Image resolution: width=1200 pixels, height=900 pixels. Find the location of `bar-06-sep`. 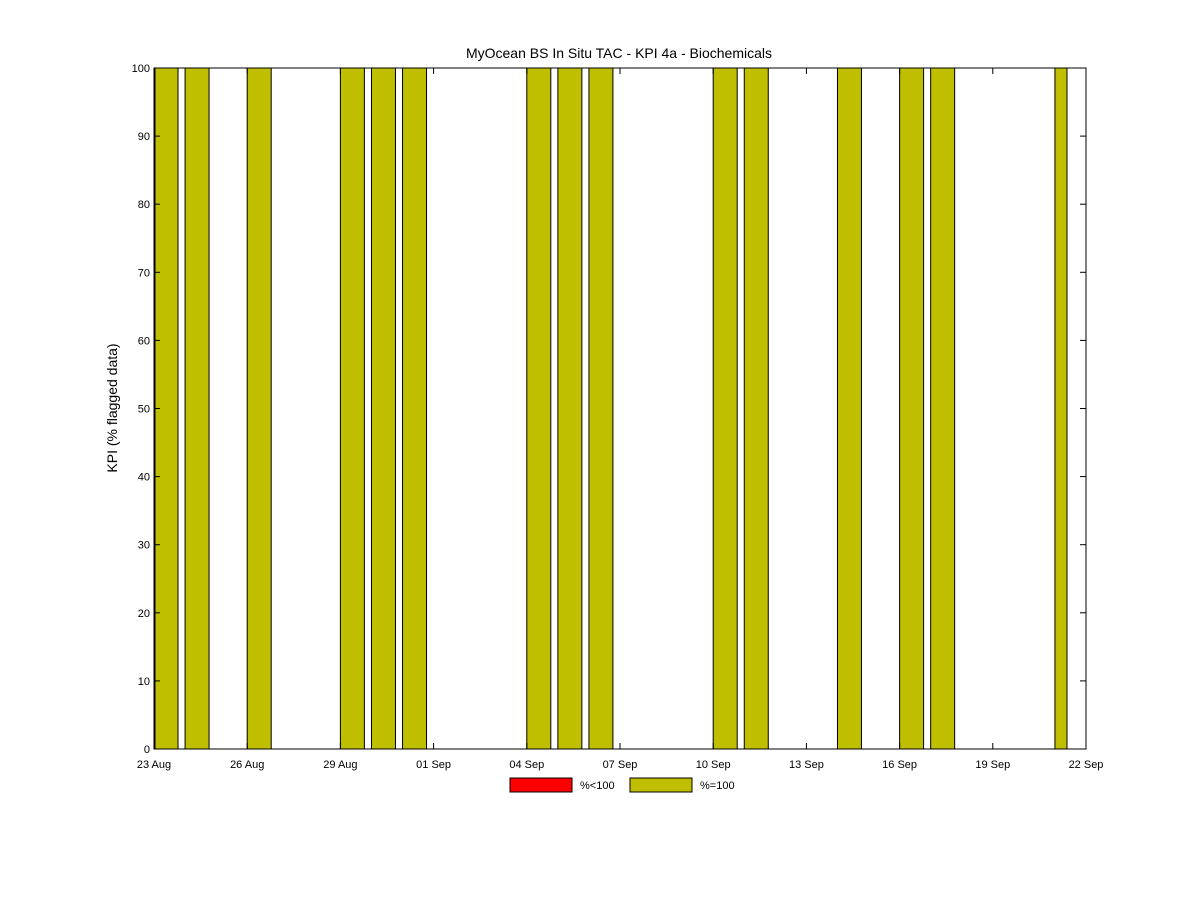

bar-06-sep is located at coordinates (601, 408).